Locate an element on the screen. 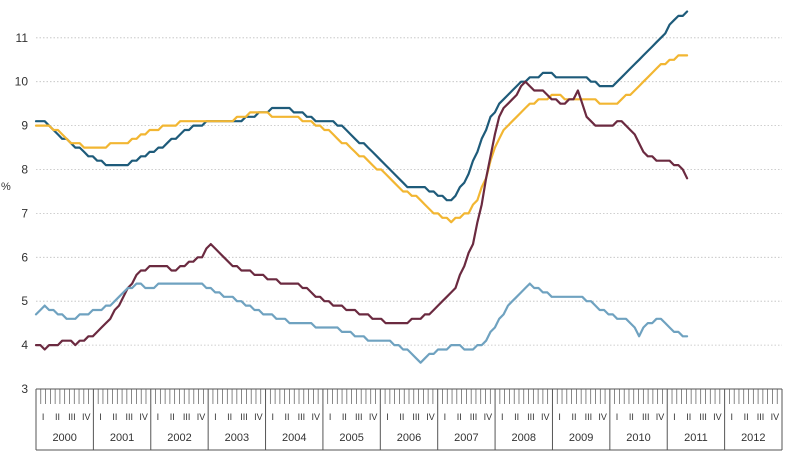  year-label: 2009 is located at coordinates (581, 438).